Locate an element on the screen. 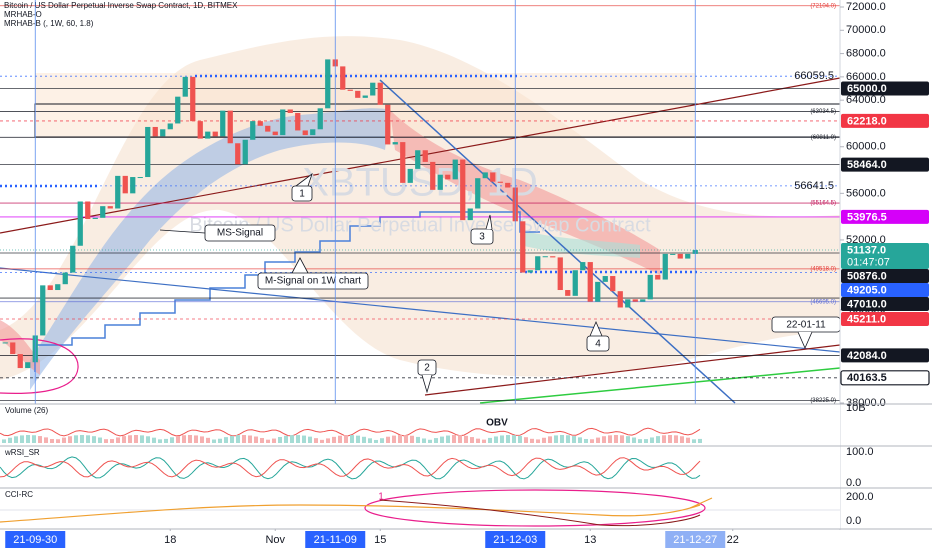 The width and height of the screenshot is (932, 550). y-tick-label: 56000.0 is located at coordinates (866, 193).